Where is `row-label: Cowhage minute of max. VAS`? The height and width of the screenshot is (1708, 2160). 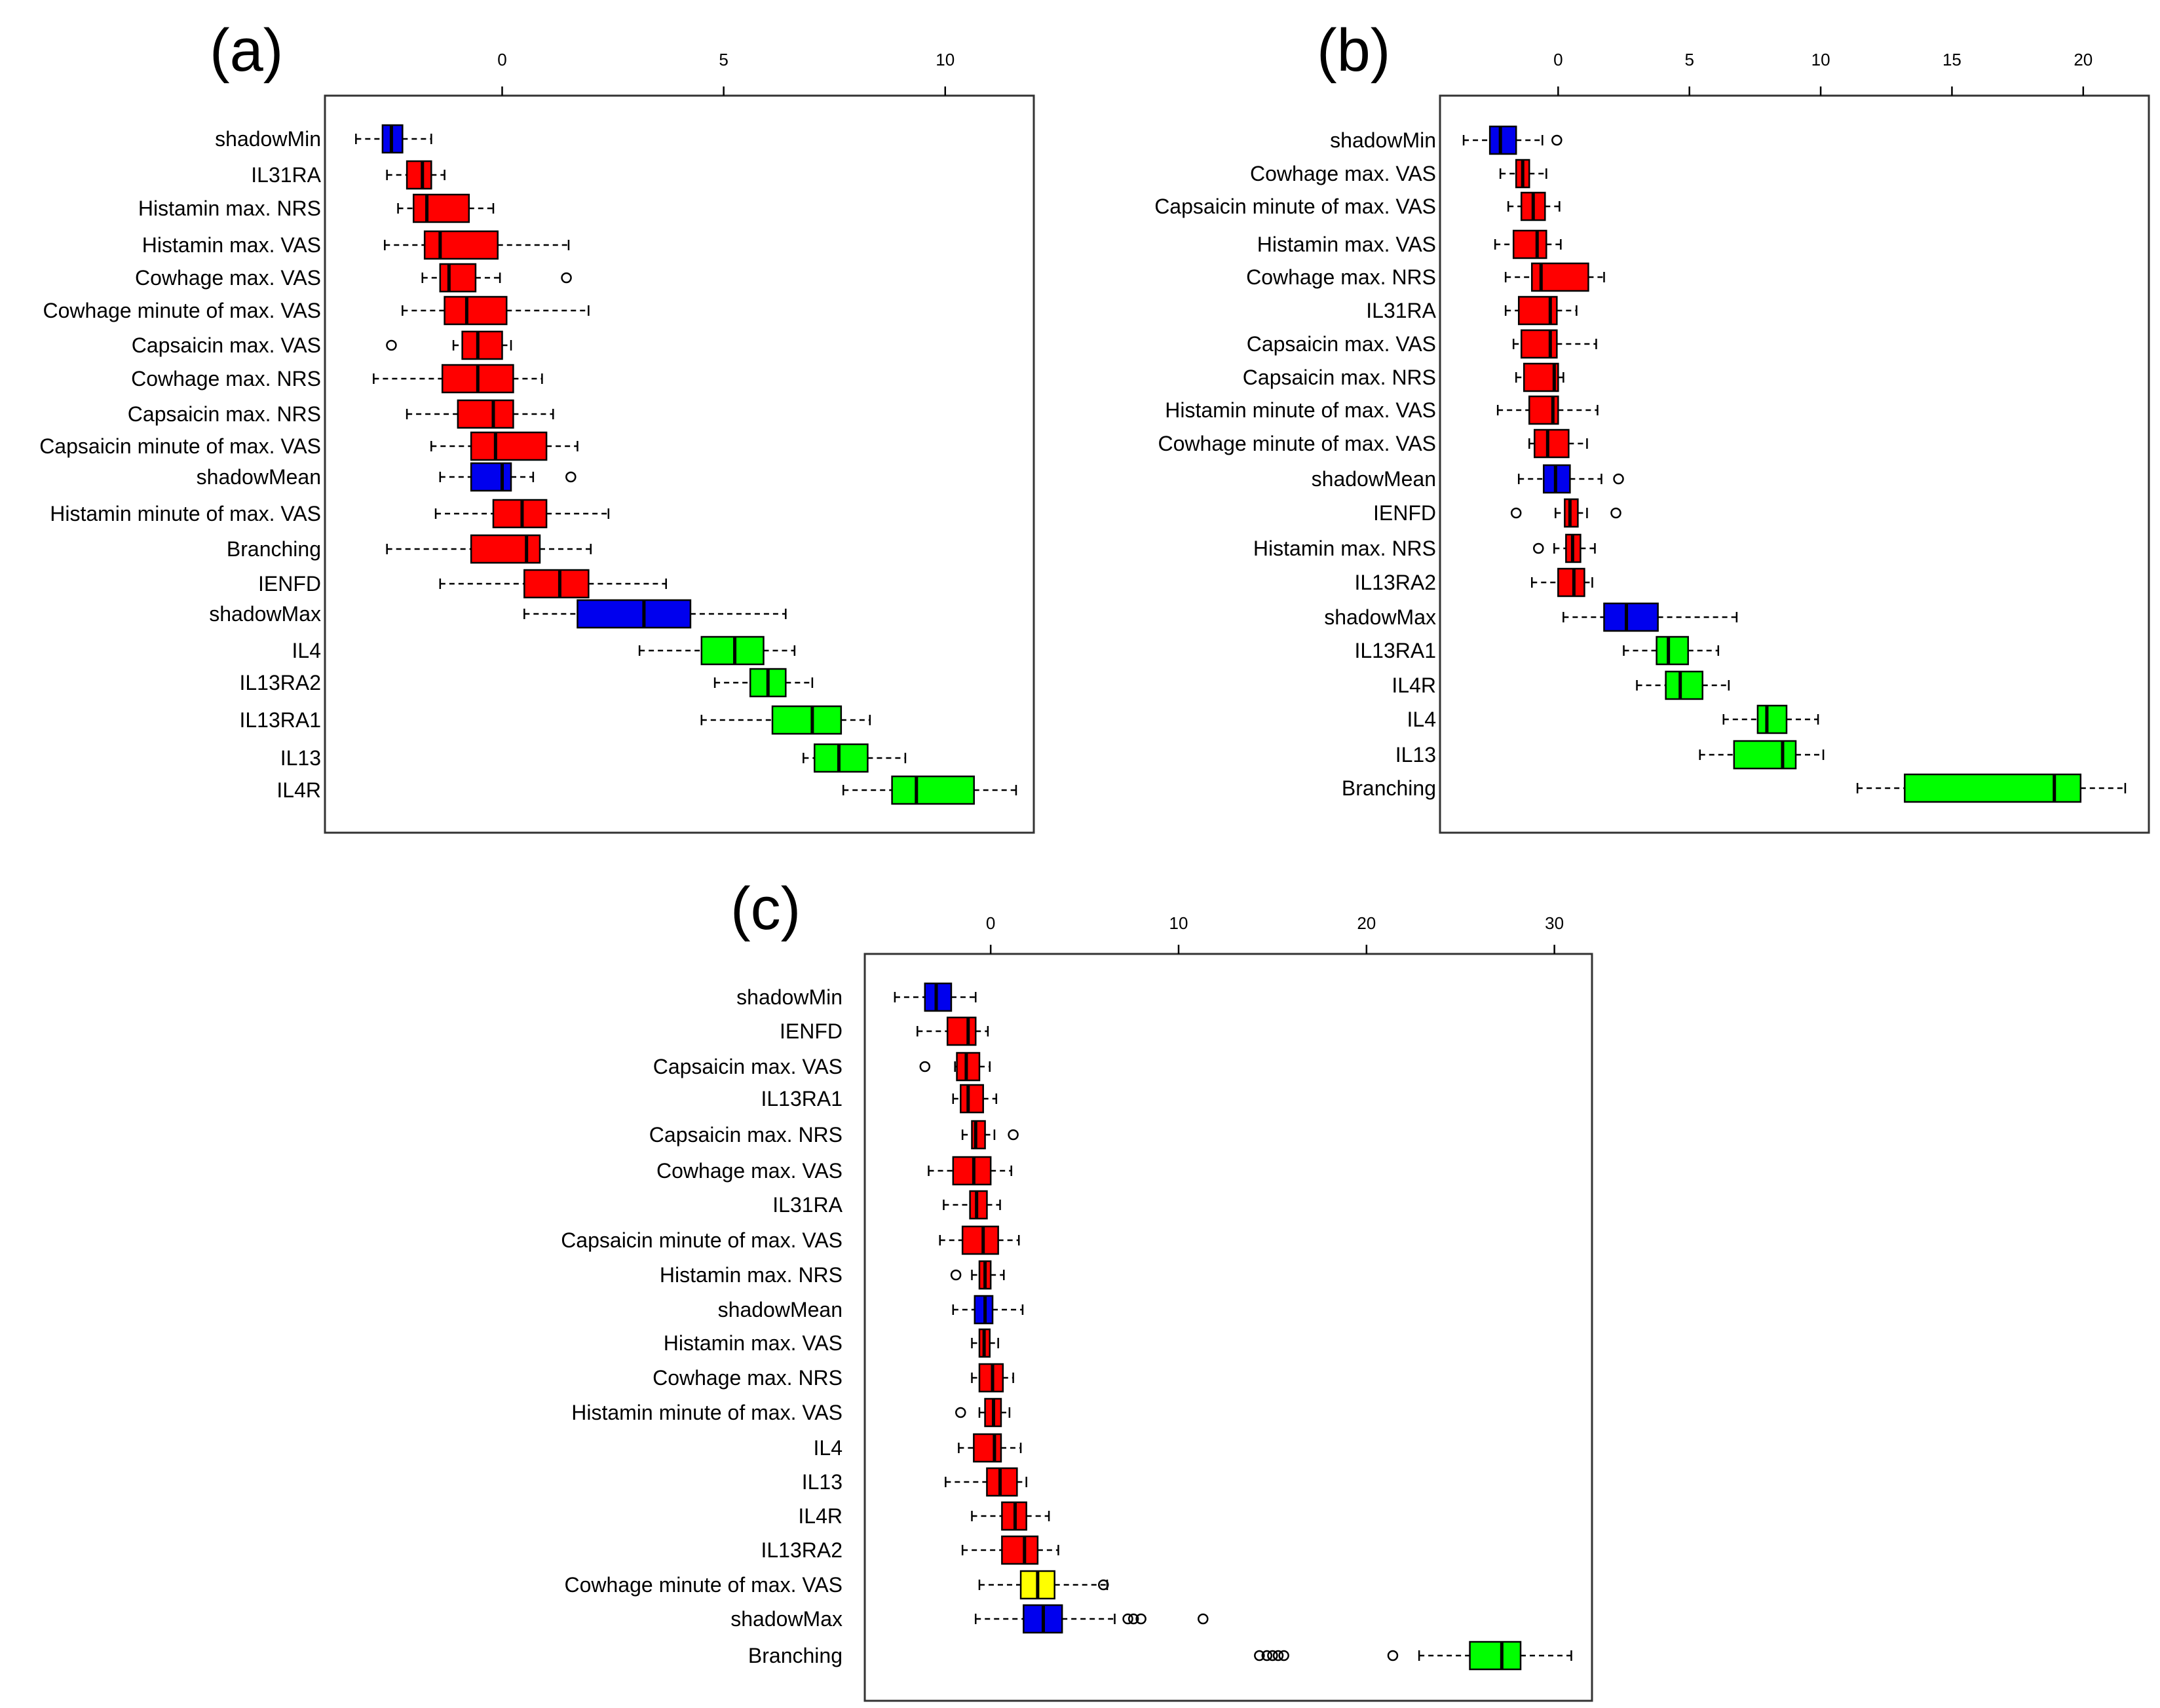 row-label: Cowhage minute of max. VAS is located at coordinates (182, 310).